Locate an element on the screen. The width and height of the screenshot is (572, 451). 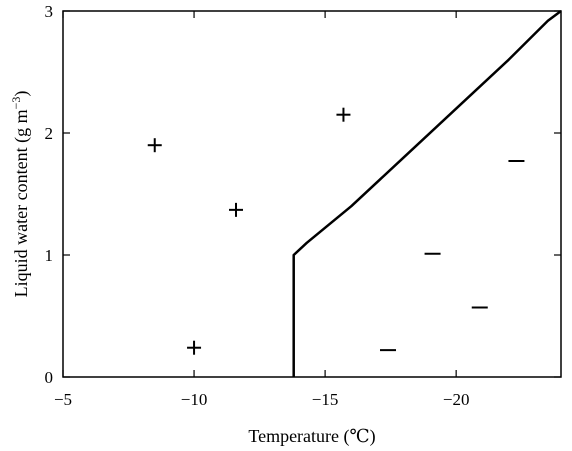
y-axis-title: Liquid water content (g m−3) is located at coordinates (20, 194).